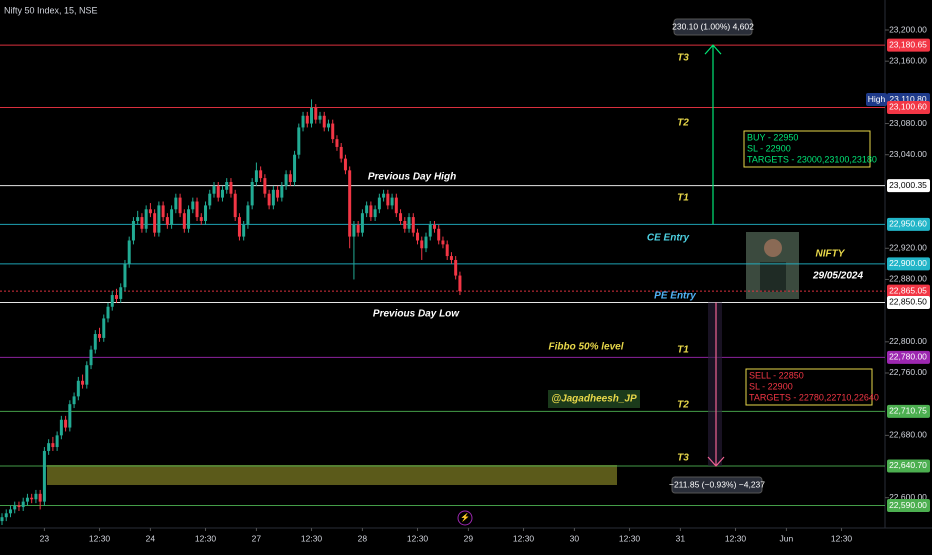 Image resolution: width=932 pixels, height=555 pixels. What do you see at coordinates (908, 279) in the screenshot?
I see `y-tick-label: 22,880.00` at bounding box center [908, 279].